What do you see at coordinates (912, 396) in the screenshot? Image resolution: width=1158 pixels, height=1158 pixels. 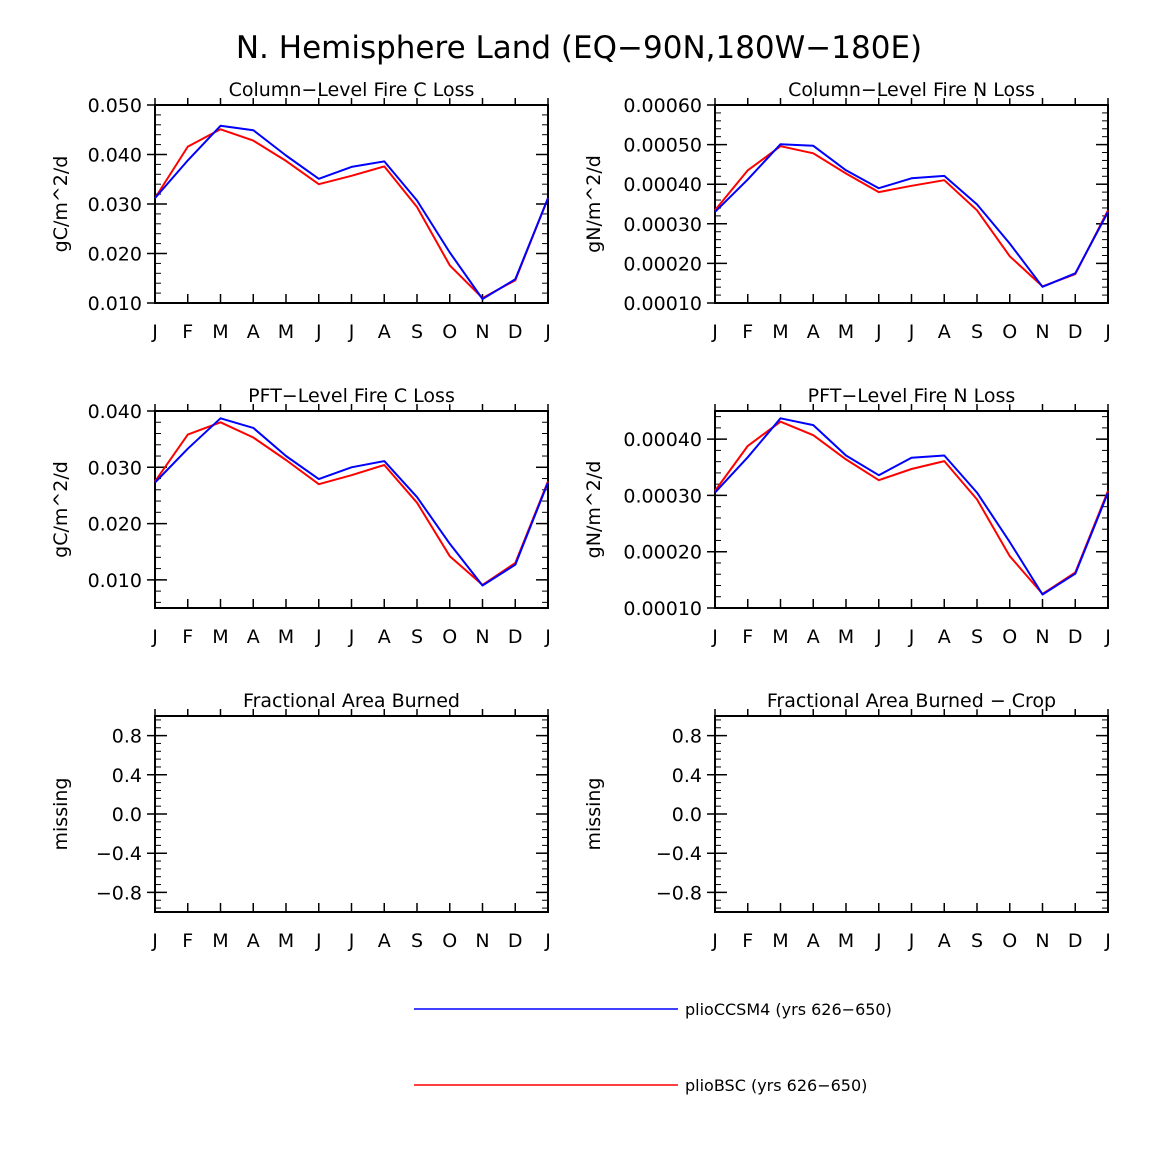 I see `panel-title: PFT−Level Fire N Loss` at bounding box center [912, 396].